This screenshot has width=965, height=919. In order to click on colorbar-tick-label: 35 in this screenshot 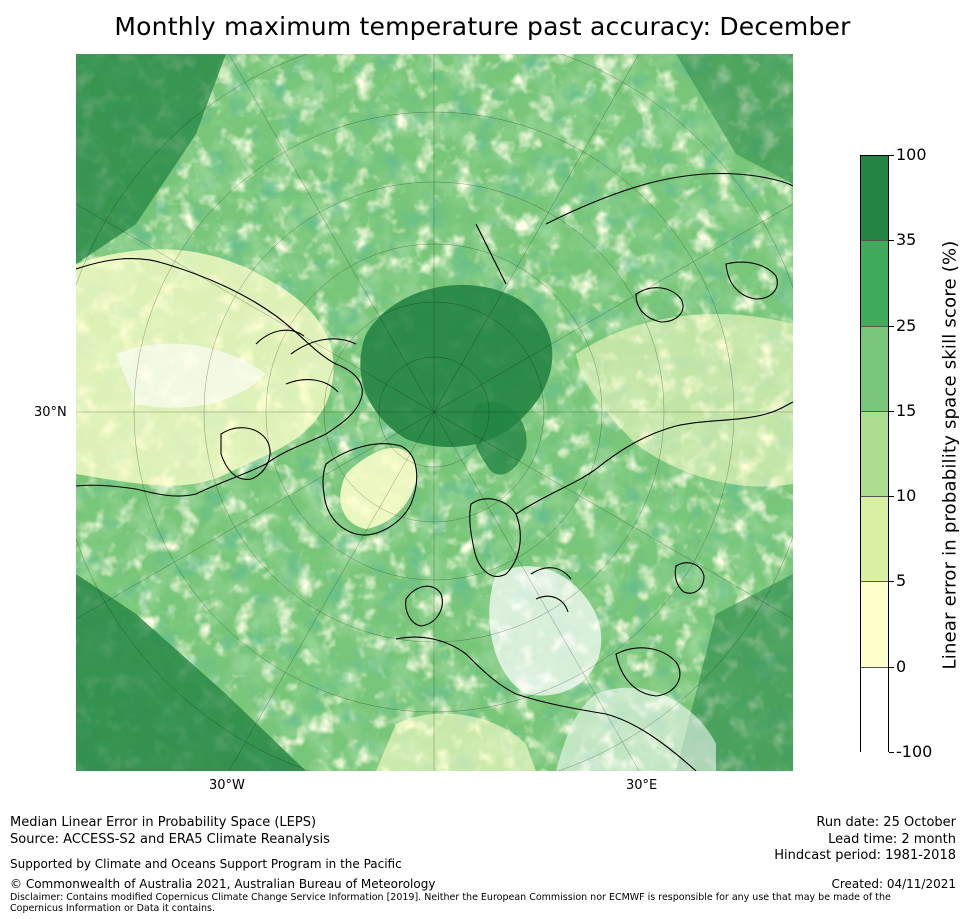, I will do `click(906, 240)`.